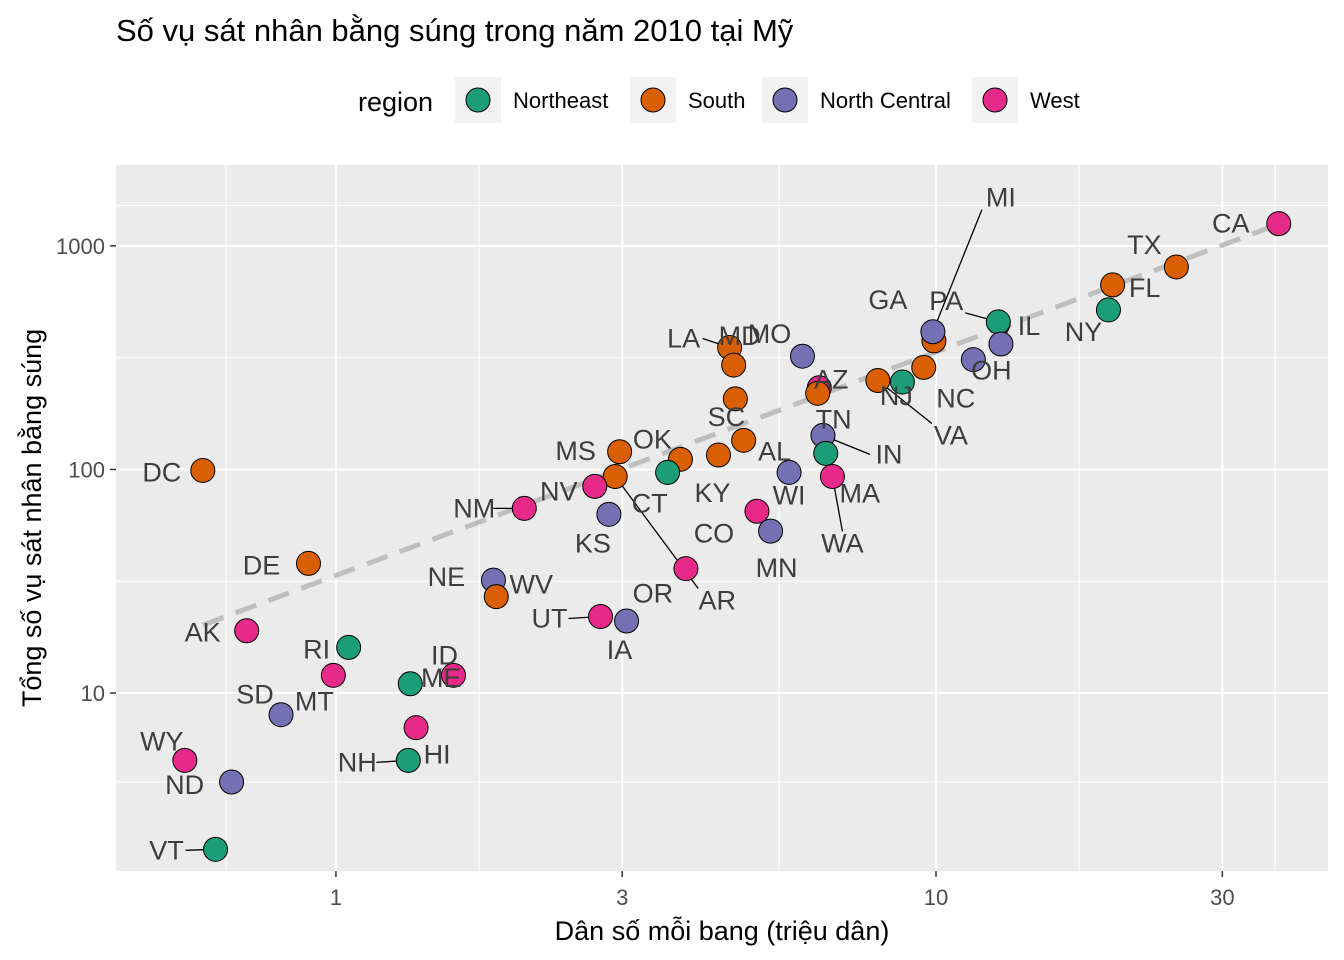  I want to click on x-tick-label: 3, so click(622, 897).